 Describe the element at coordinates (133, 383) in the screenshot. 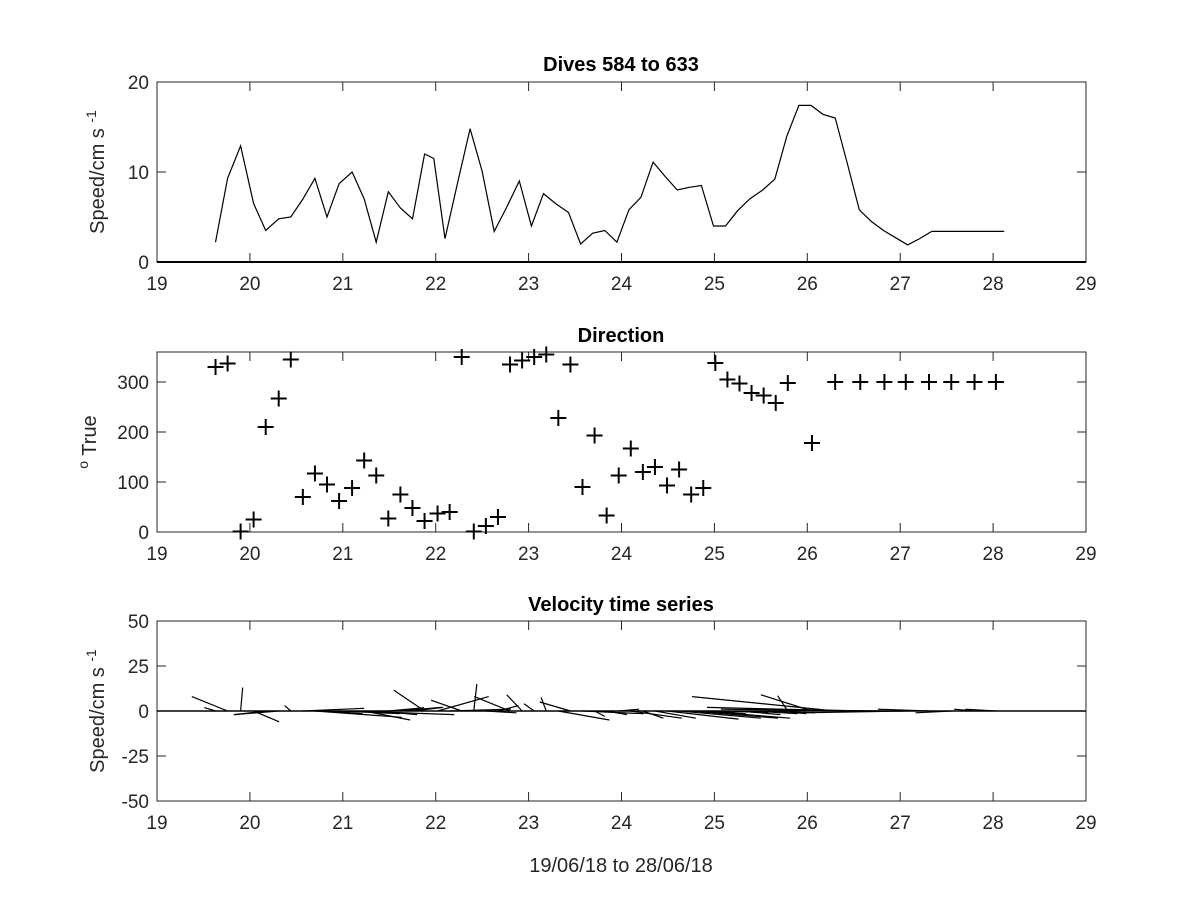

I see `direction-y-tick-label: 300` at that location.